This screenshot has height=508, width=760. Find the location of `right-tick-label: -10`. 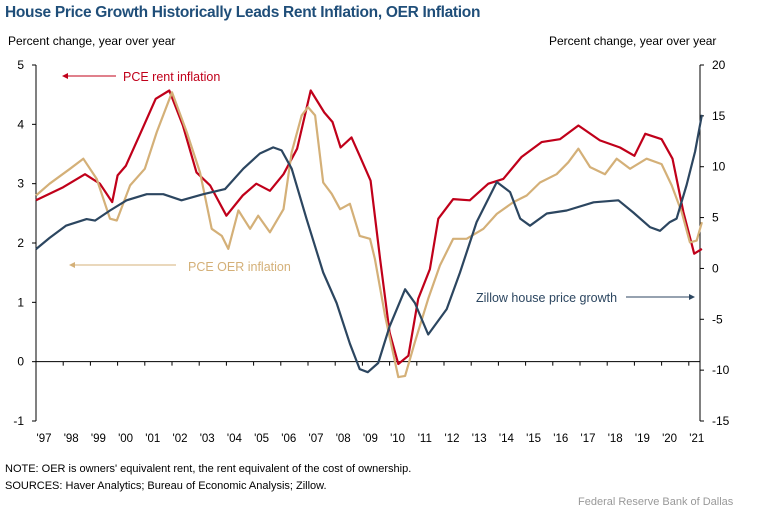

right-tick-label: -10 is located at coordinates (721, 370).